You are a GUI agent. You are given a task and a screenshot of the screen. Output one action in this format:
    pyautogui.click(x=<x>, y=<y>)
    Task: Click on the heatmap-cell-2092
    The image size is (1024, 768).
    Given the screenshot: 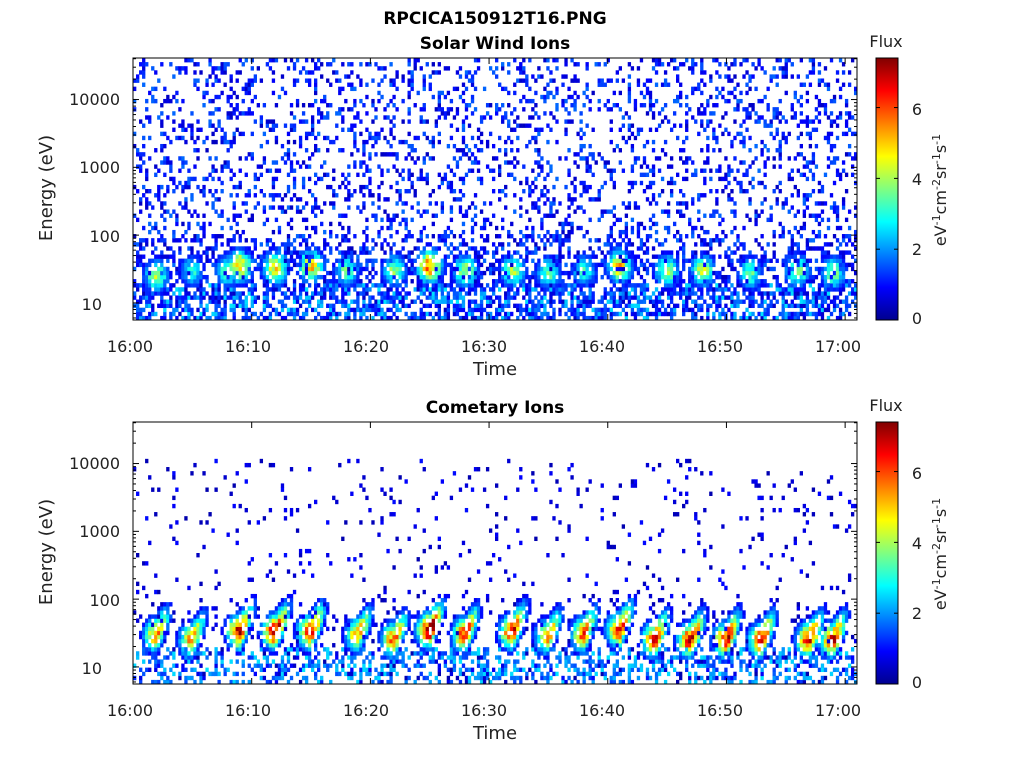 What is the action you would take?
    pyautogui.click(x=415, y=162)
    